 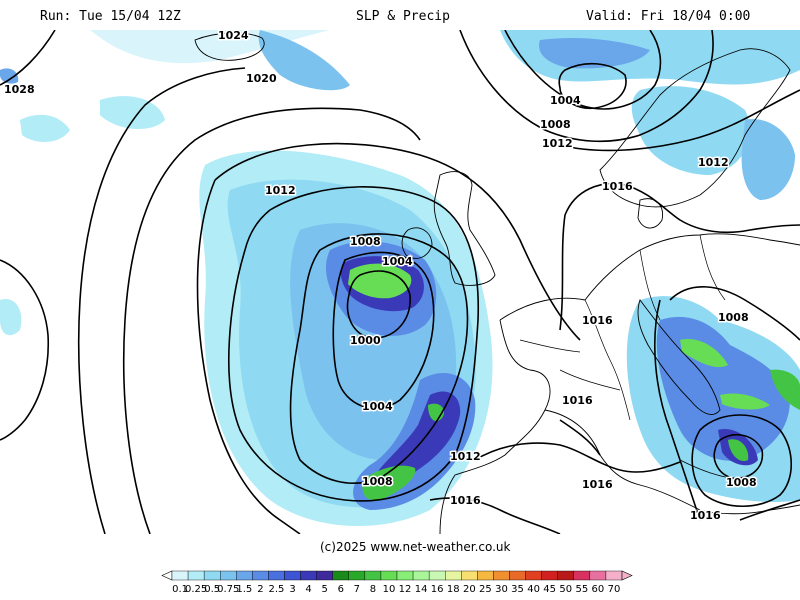 I want to click on isobar-label: 1024, so click(x=233, y=36).